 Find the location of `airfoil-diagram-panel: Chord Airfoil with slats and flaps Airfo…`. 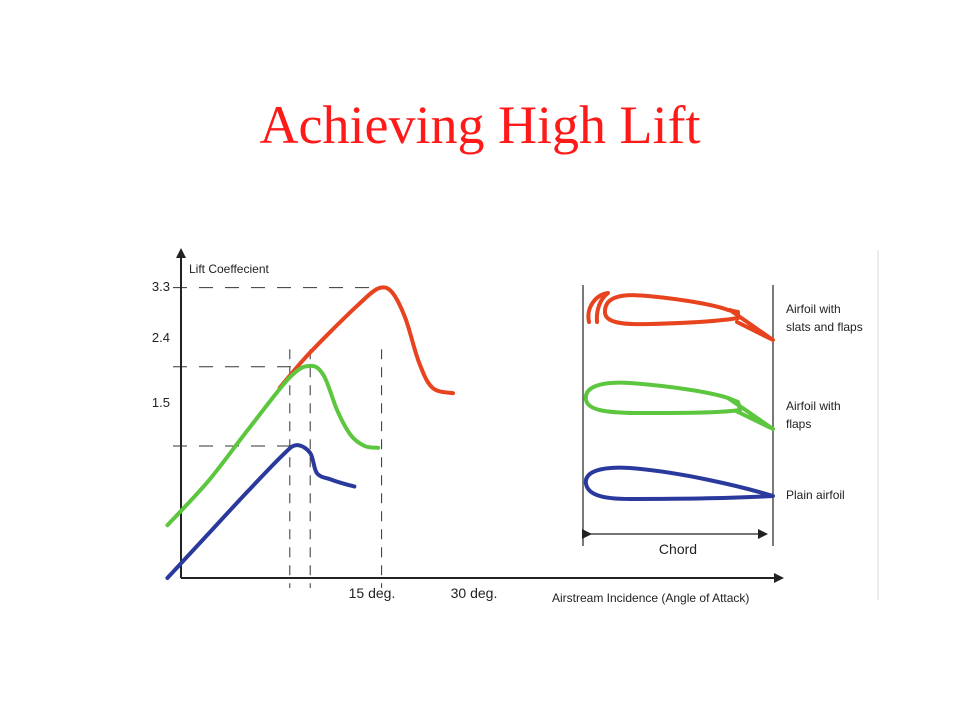

airfoil-diagram-panel: Chord Airfoil with slats and flaps Airfo… is located at coordinates (722, 421).